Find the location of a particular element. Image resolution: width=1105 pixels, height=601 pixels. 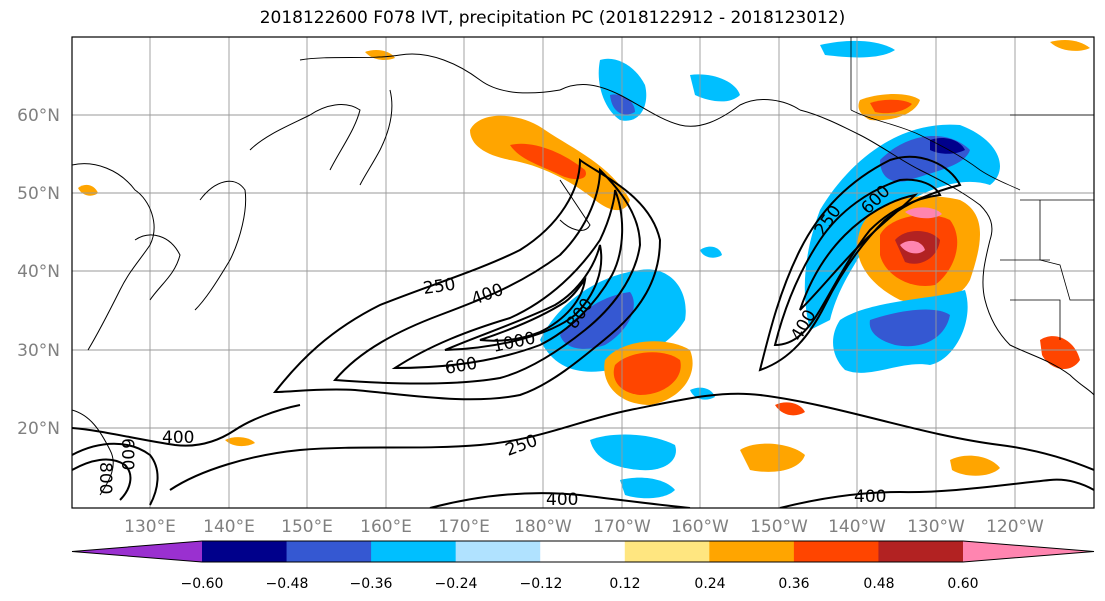

colorbar-tick-label: −0.12 is located at coordinates (541, 584).